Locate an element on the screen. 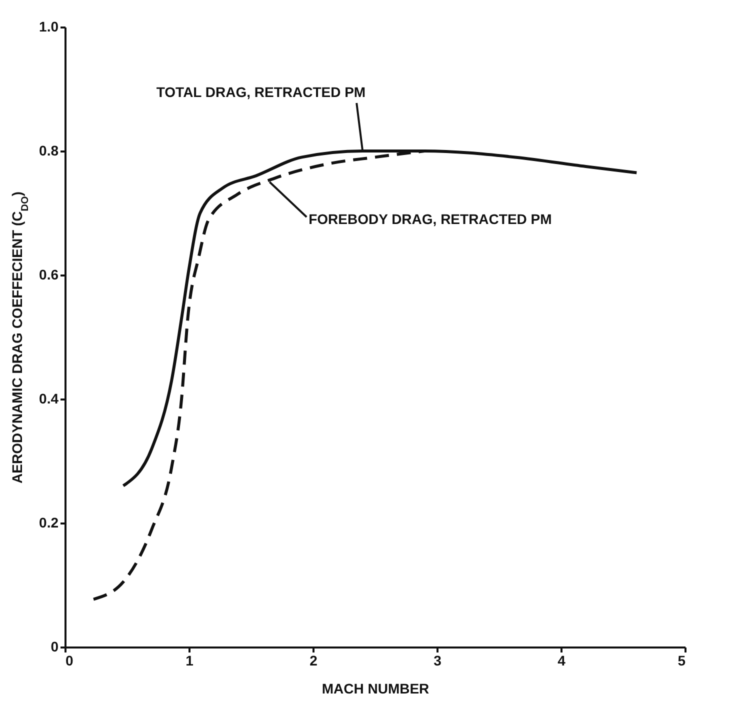  x-tick-label: 3 is located at coordinates (438, 660).